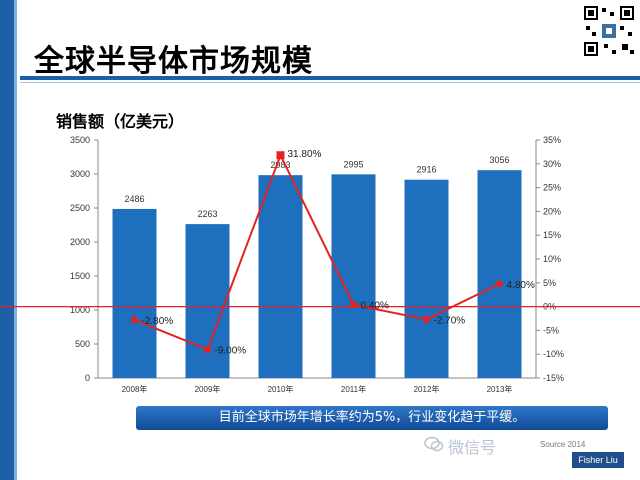 The height and width of the screenshot is (480, 640). Describe the element at coordinates (552, 211) in the screenshot. I see `y2-tick-label: 20%` at that location.